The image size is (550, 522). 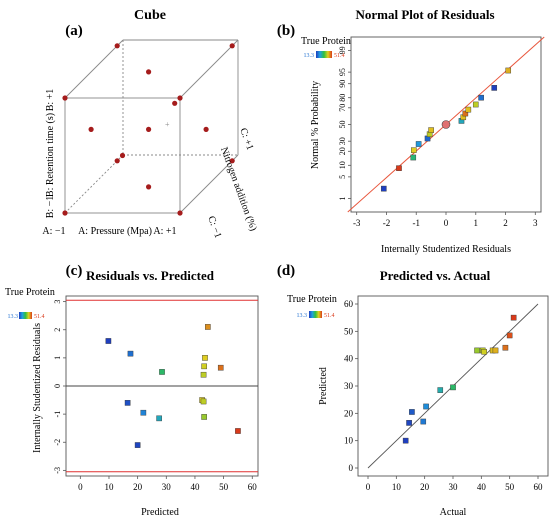 What do you see at coordinates (302, 316) in the screenshot?
I see `panel-d-legend-min: 13.3` at bounding box center [302, 316].